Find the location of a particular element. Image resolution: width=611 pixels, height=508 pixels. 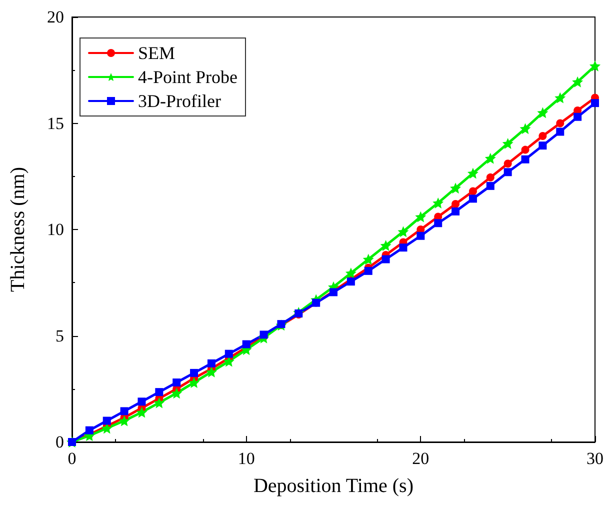

x-tick-label: 10 is located at coordinates (246, 458).